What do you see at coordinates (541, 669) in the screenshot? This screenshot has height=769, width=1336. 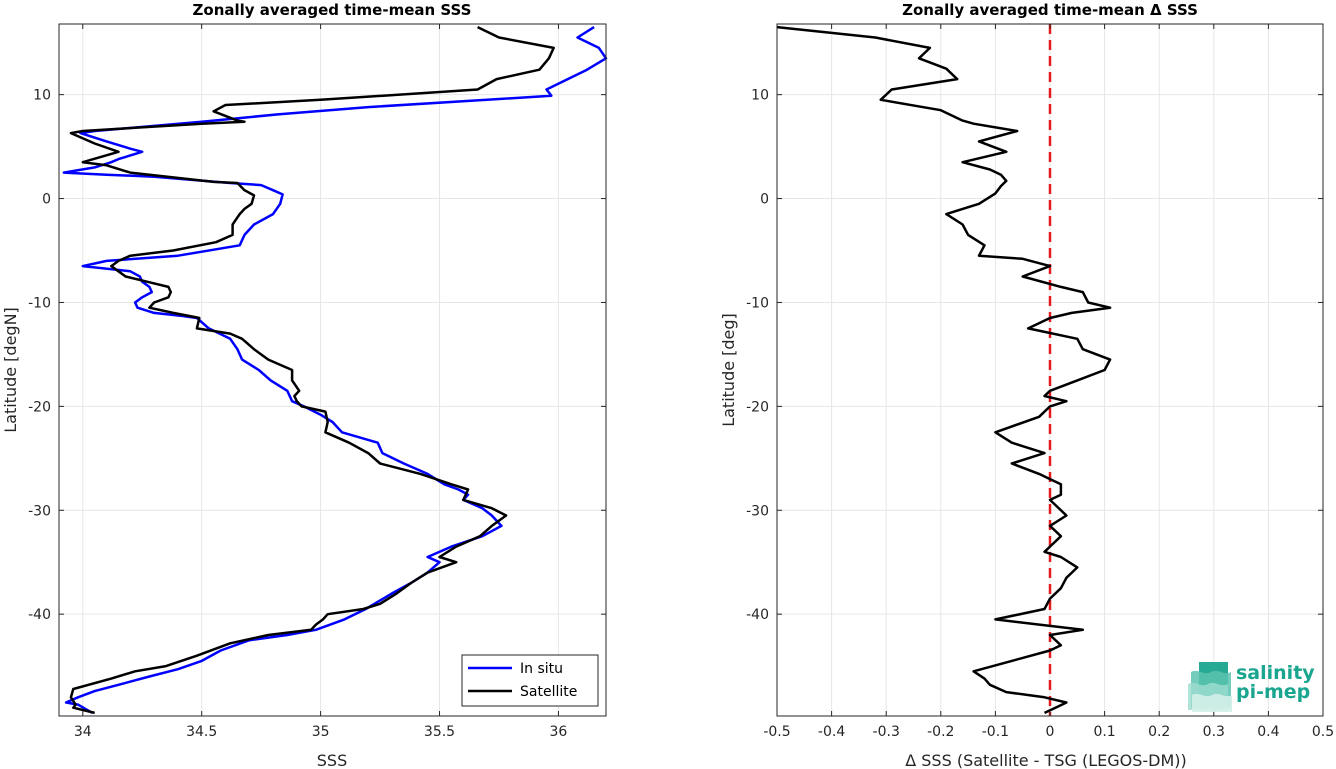 I see `legend-label-in-situ: In situ` at bounding box center [541, 669].